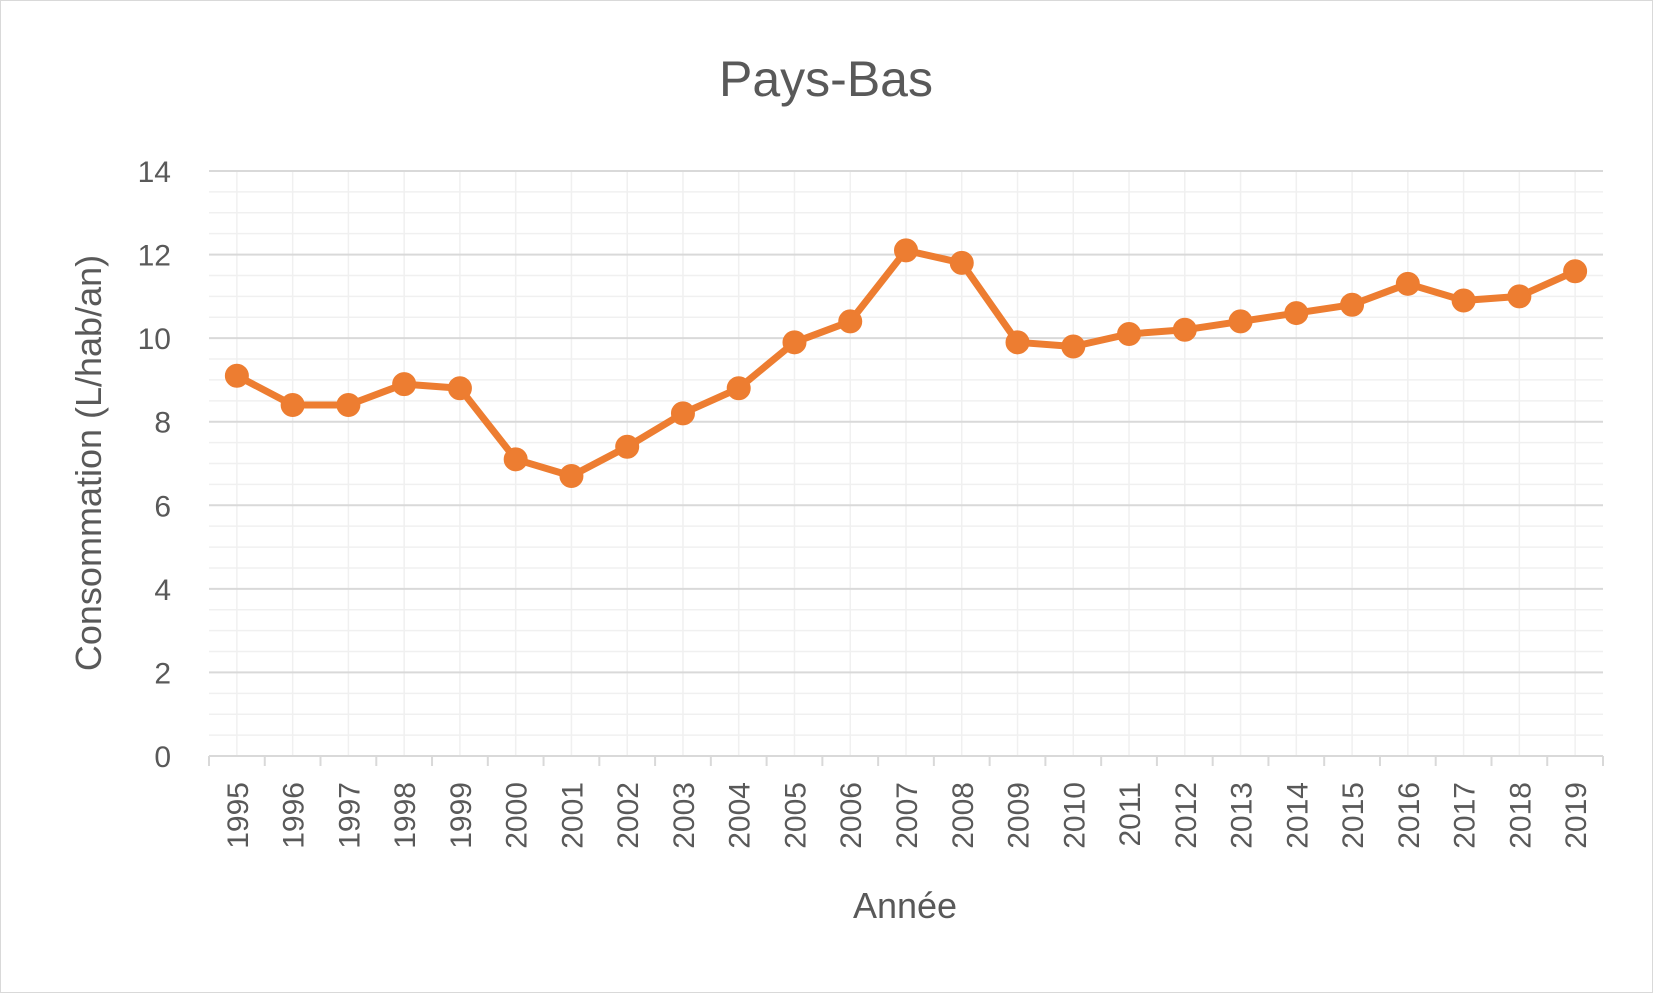  I want to click on y-axis-title: Consommation (L/hab/an), so click(88, 463).